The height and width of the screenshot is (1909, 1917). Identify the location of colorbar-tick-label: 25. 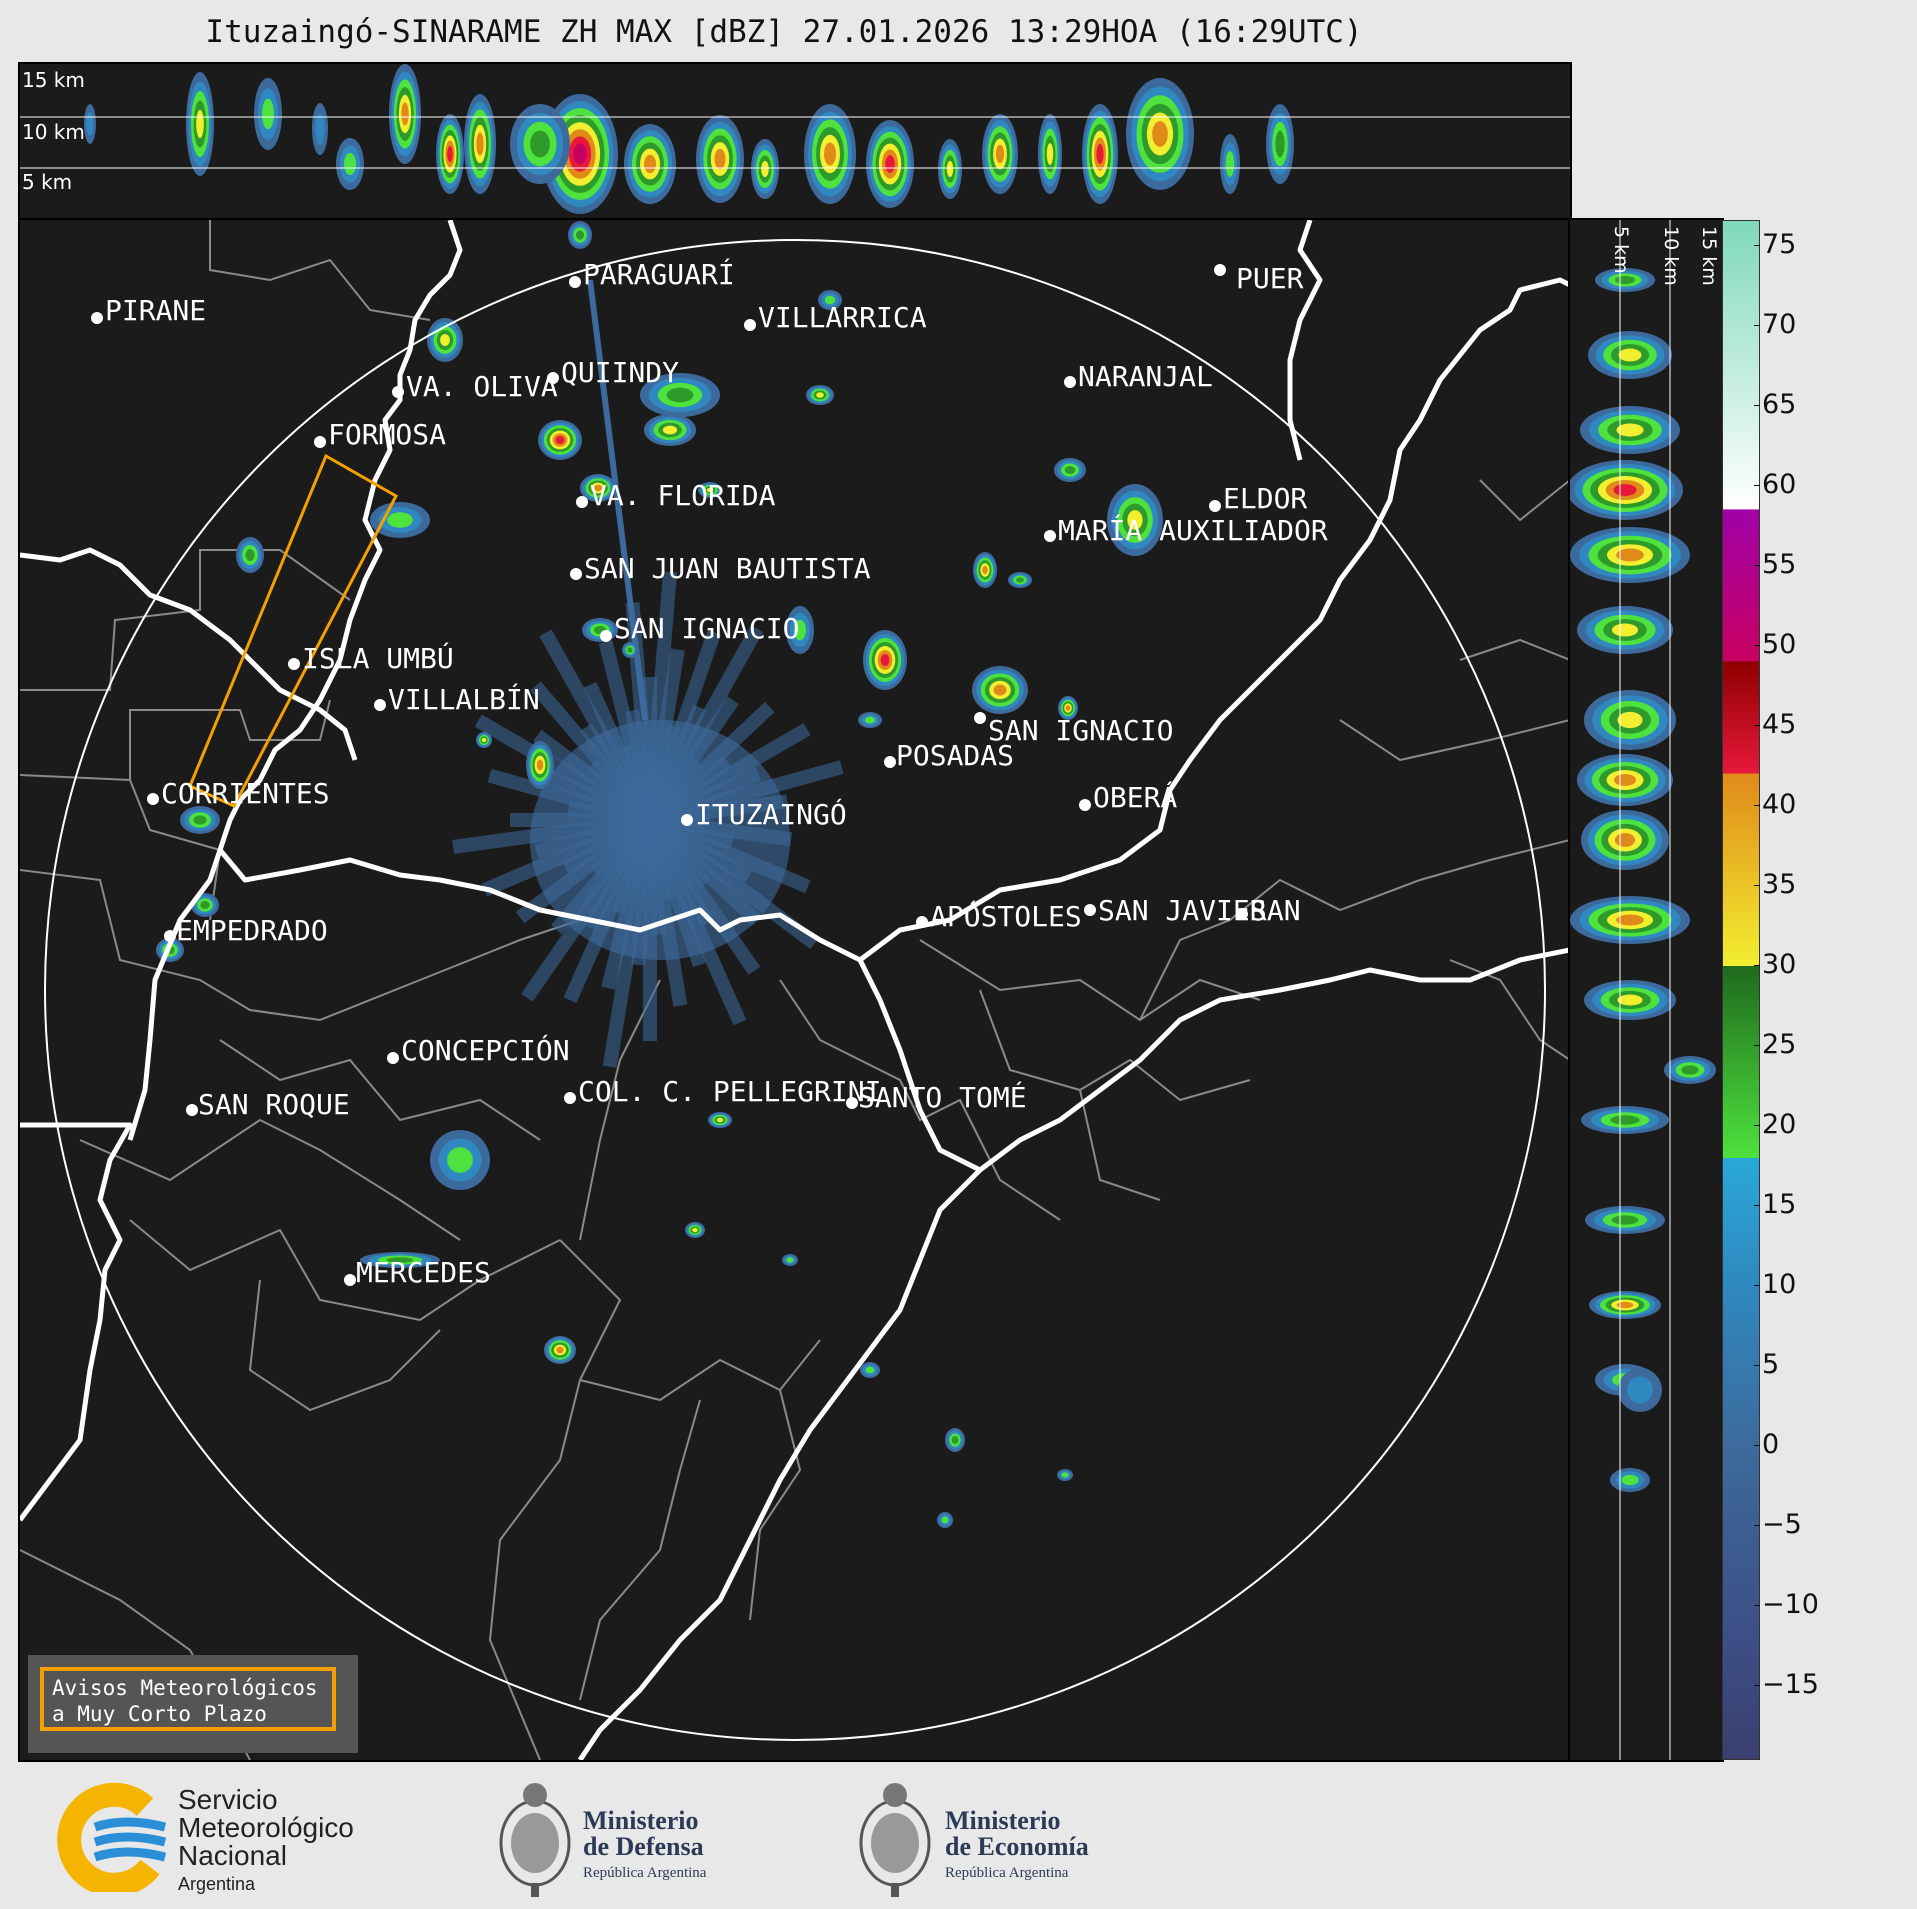
(1775, 1044).